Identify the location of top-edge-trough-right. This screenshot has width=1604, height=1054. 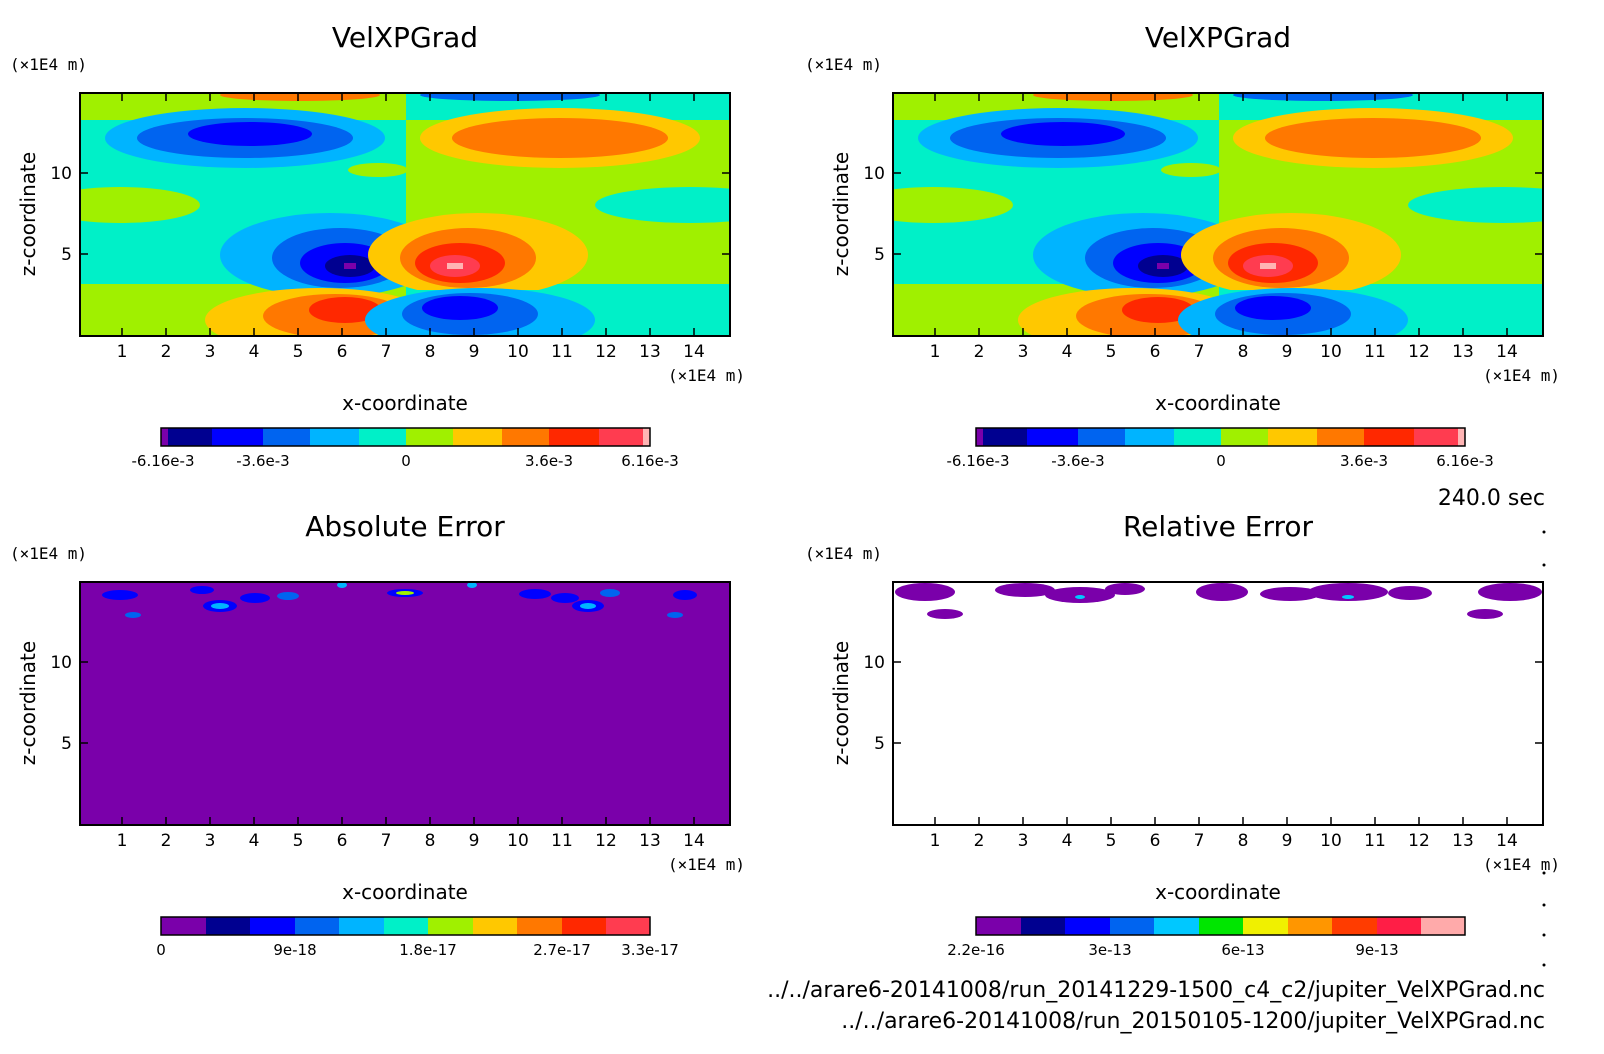
(510, 97).